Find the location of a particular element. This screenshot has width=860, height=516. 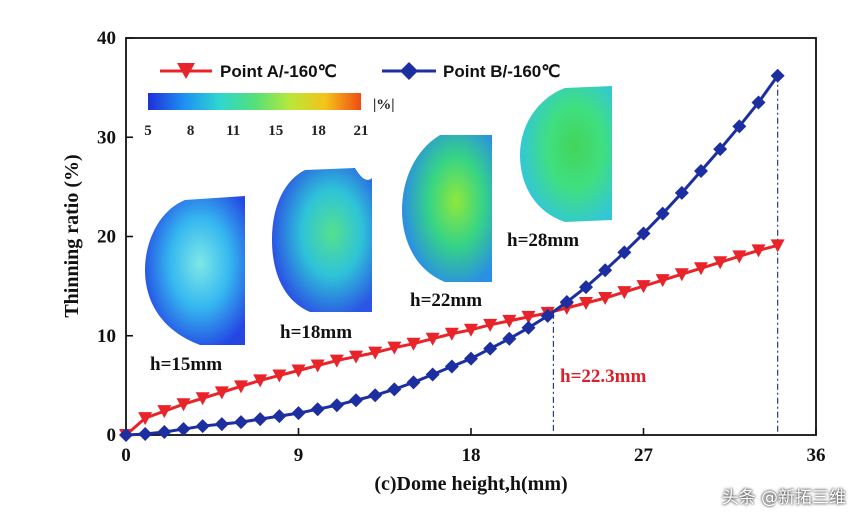

x-tick-label: 0 is located at coordinates (126, 455).